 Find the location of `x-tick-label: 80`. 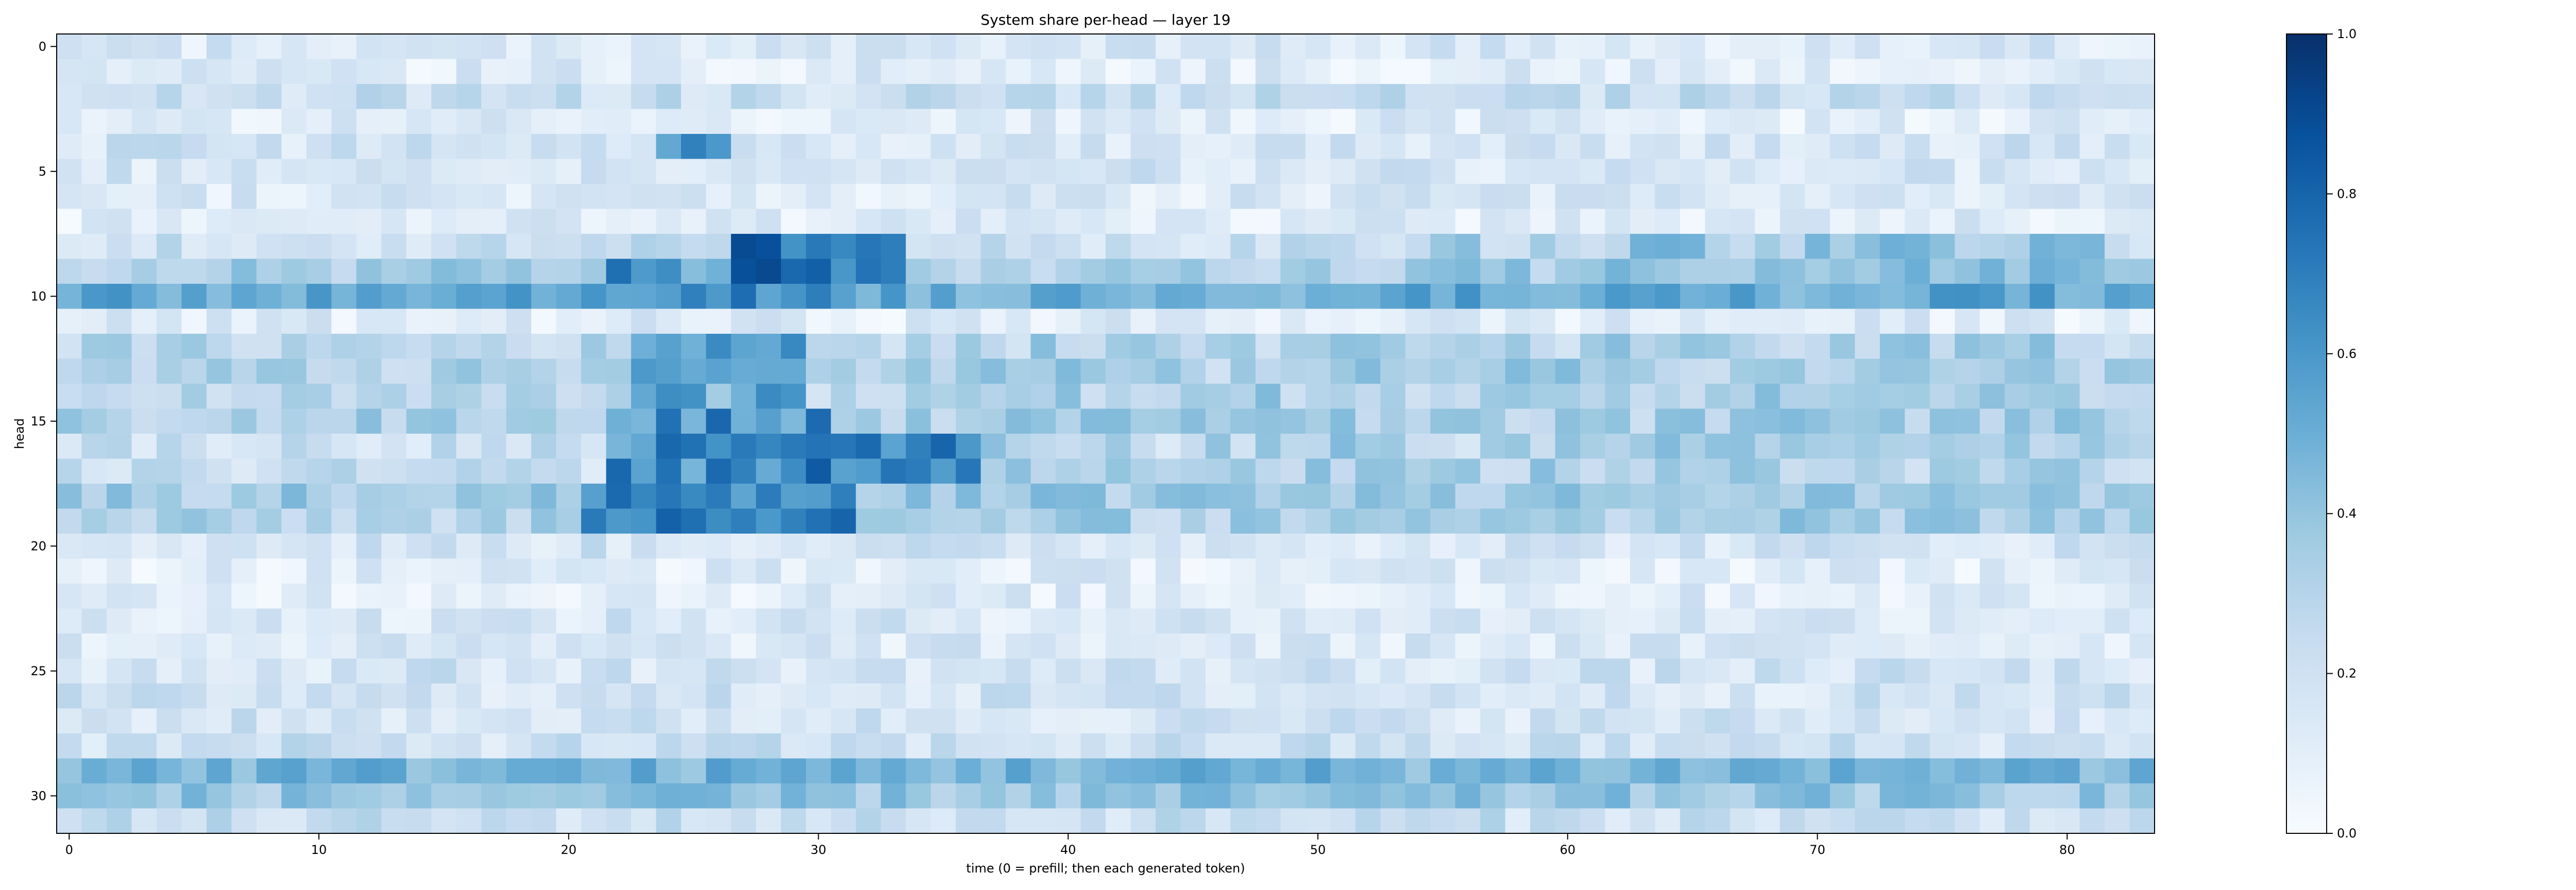

x-tick-label: 80 is located at coordinates (2067, 850).